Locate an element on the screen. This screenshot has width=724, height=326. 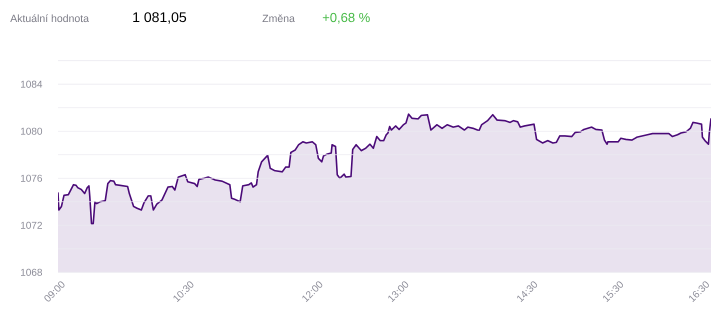
y-tick-label: 1076 is located at coordinates (31, 178).